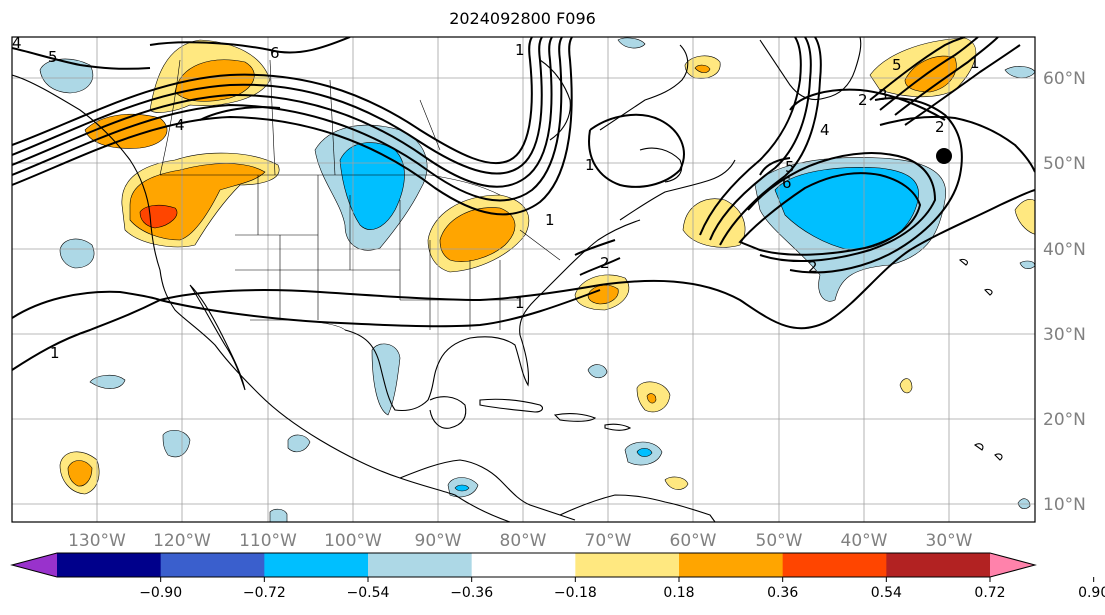  Describe the element at coordinates (264, 593) in the screenshot. I see `colorbar-tick-label: −0.72` at that location.